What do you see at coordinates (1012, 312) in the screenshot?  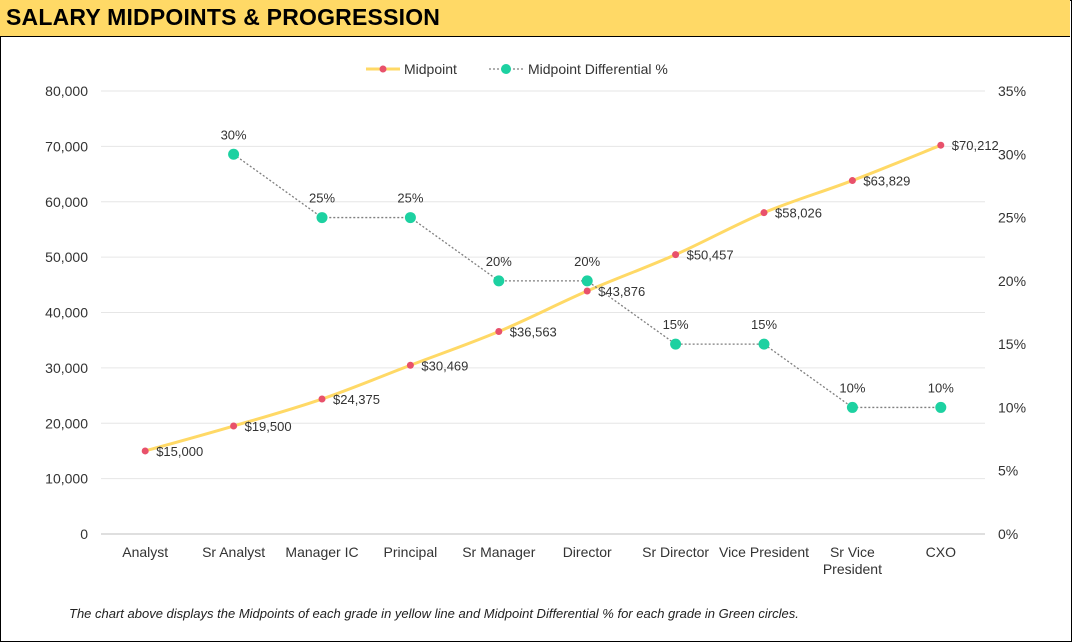 I see `right-axis-ticks: 0% 5% 10% 15% 20% 25% 30% 35%` at bounding box center [1012, 312].